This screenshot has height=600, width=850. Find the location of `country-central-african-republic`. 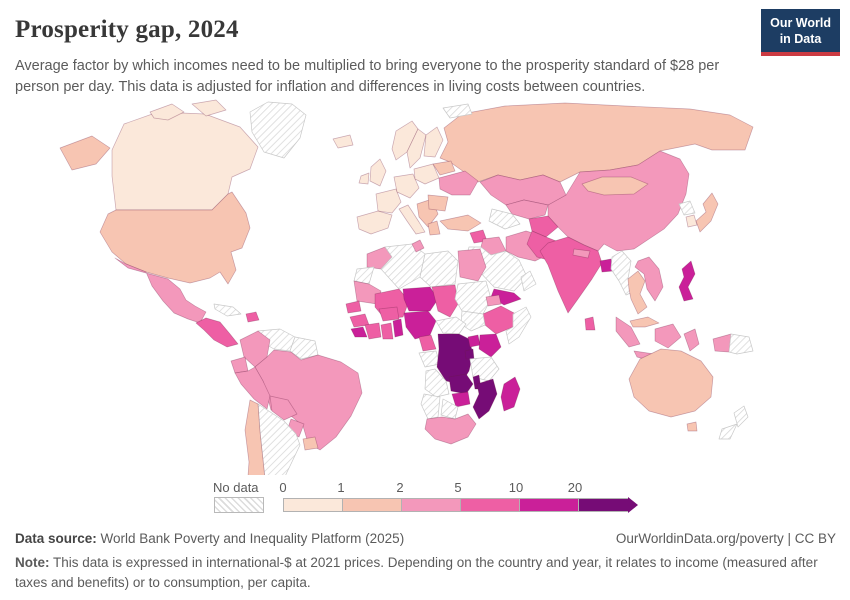

country-central-african-republic is located at coordinates (451, 325).